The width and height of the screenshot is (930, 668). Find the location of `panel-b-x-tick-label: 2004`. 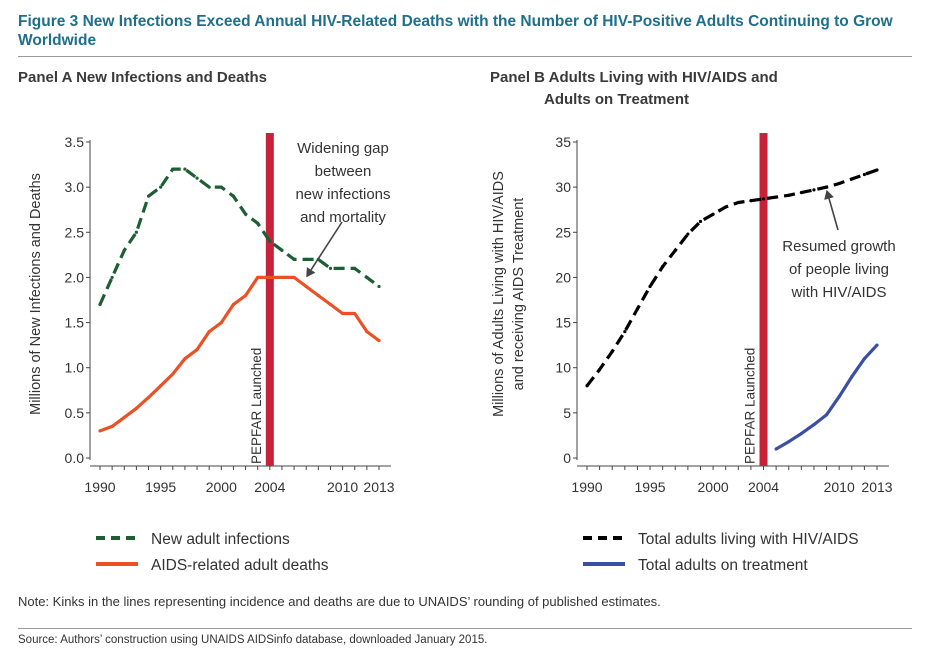

panel-b-x-tick-label: 2004 is located at coordinates (763, 487).